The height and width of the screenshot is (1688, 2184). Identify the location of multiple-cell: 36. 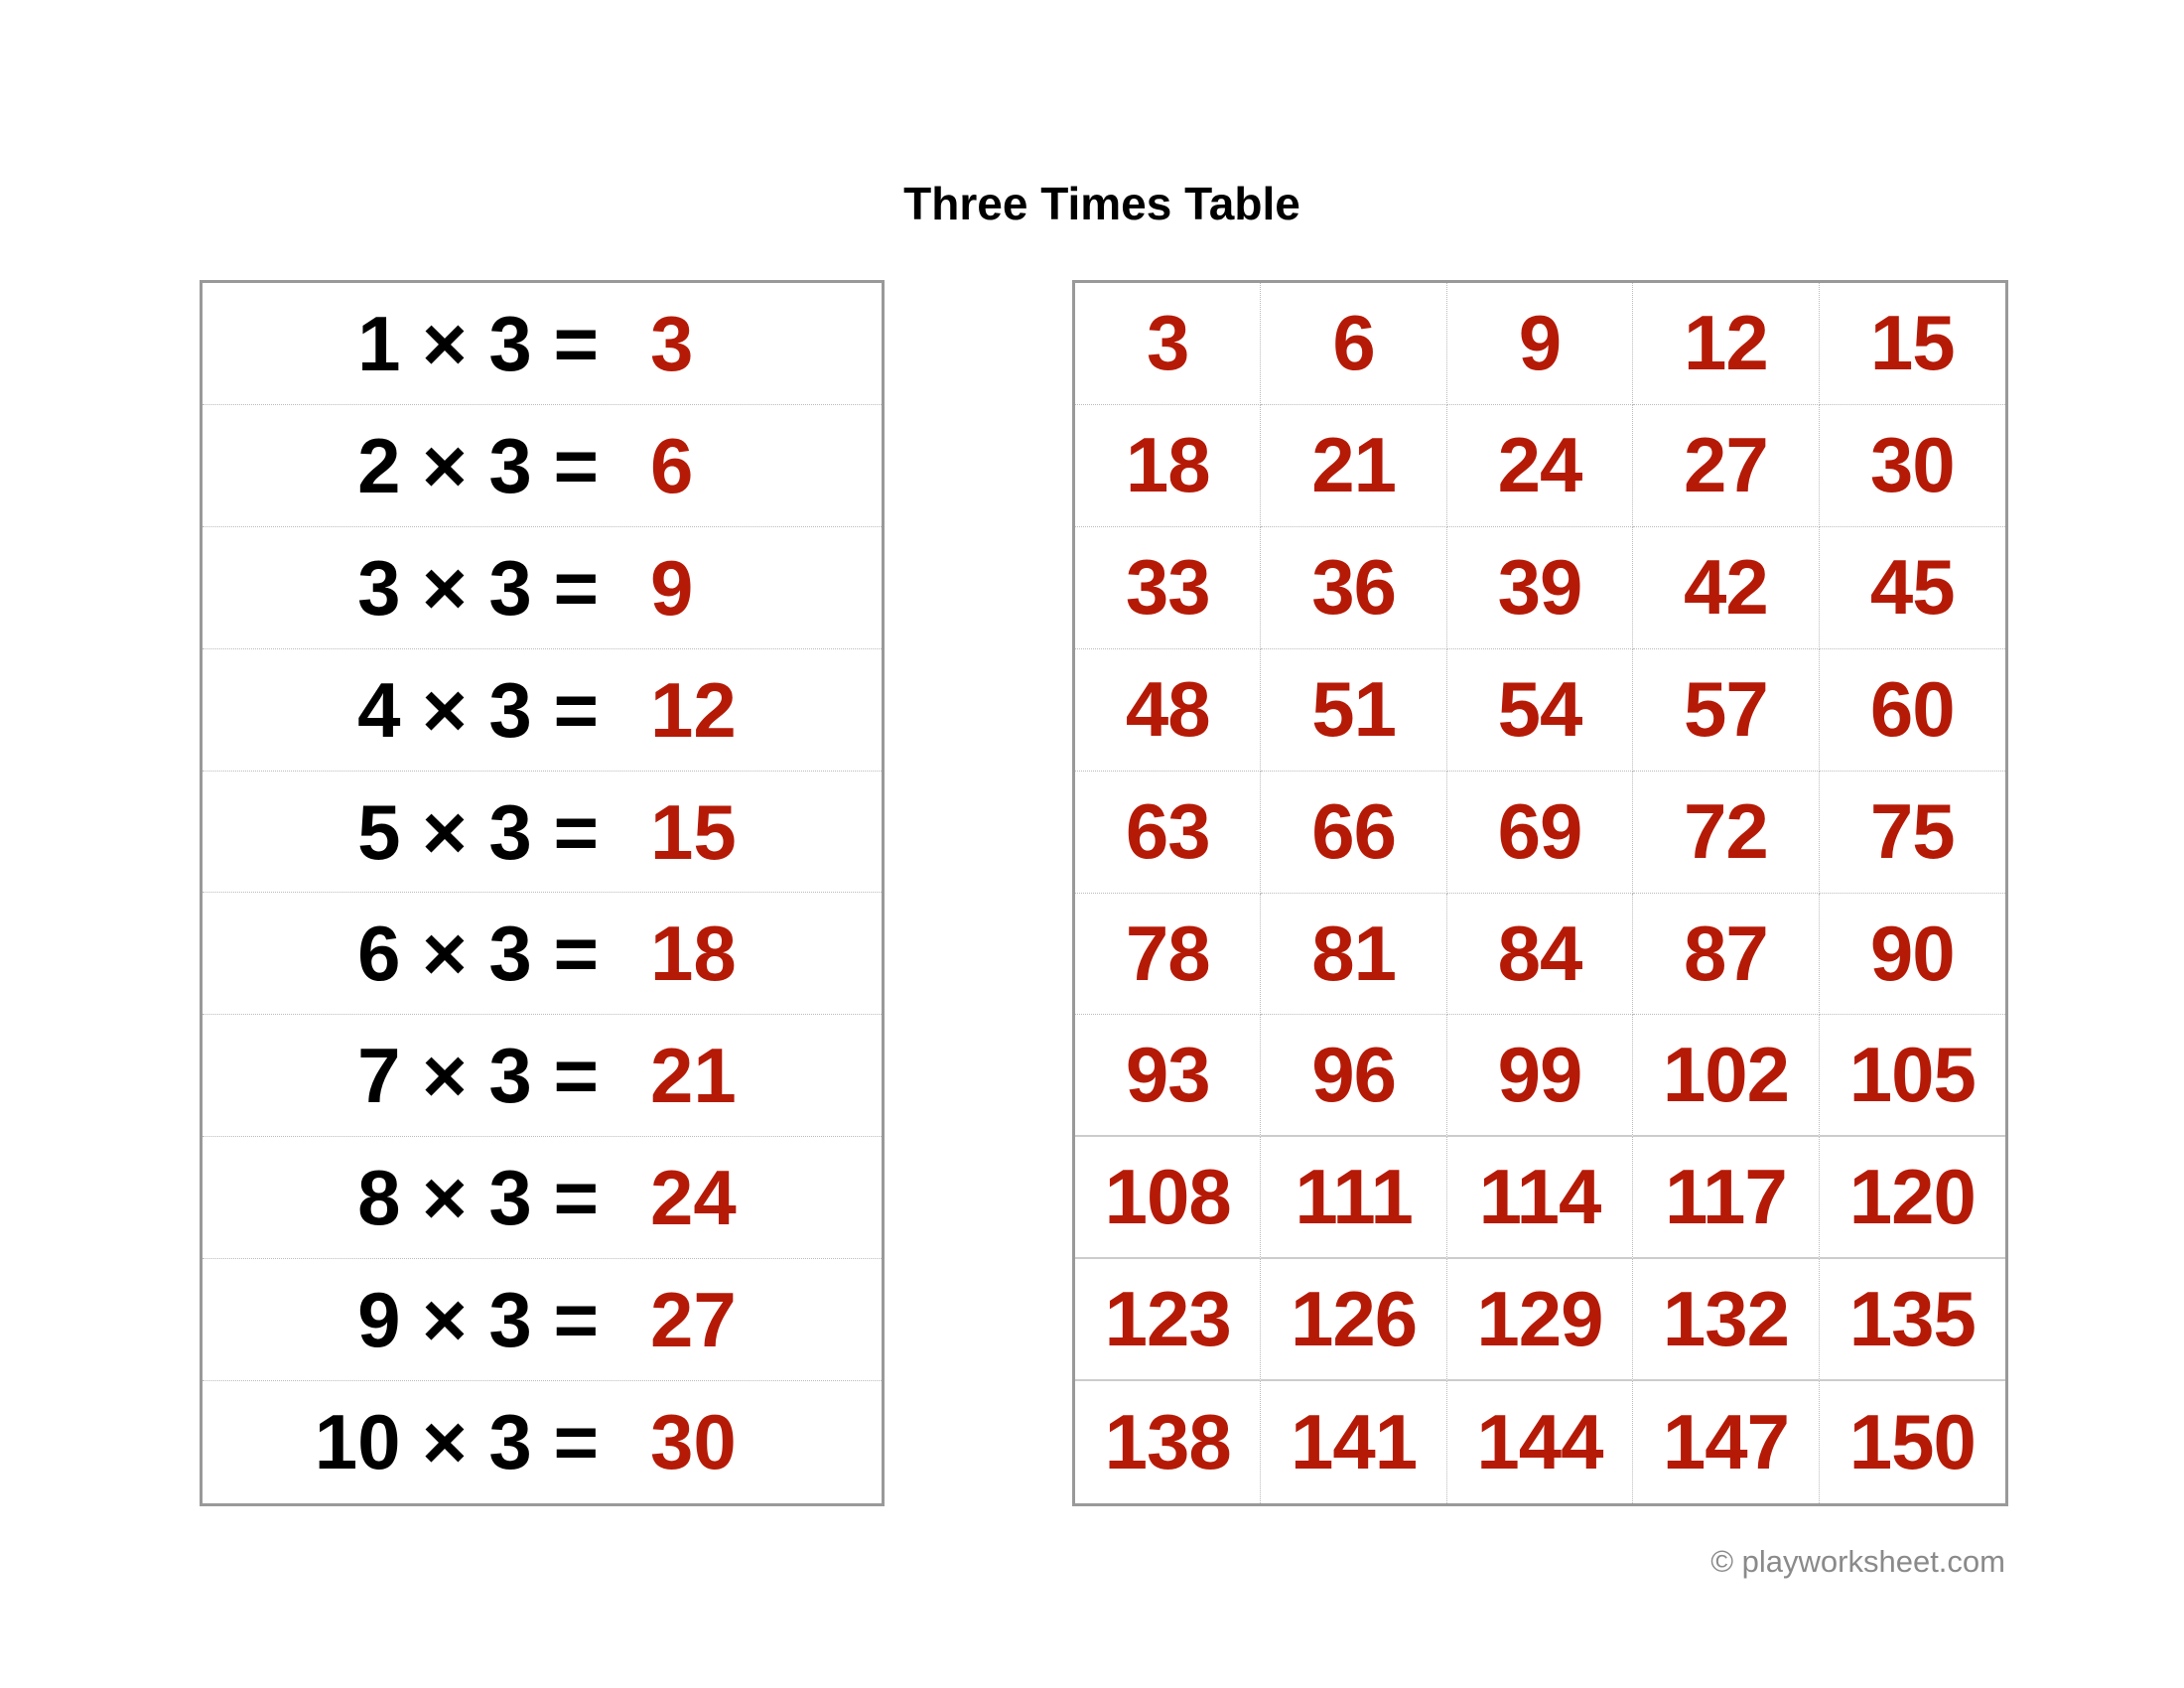
(1354, 587).